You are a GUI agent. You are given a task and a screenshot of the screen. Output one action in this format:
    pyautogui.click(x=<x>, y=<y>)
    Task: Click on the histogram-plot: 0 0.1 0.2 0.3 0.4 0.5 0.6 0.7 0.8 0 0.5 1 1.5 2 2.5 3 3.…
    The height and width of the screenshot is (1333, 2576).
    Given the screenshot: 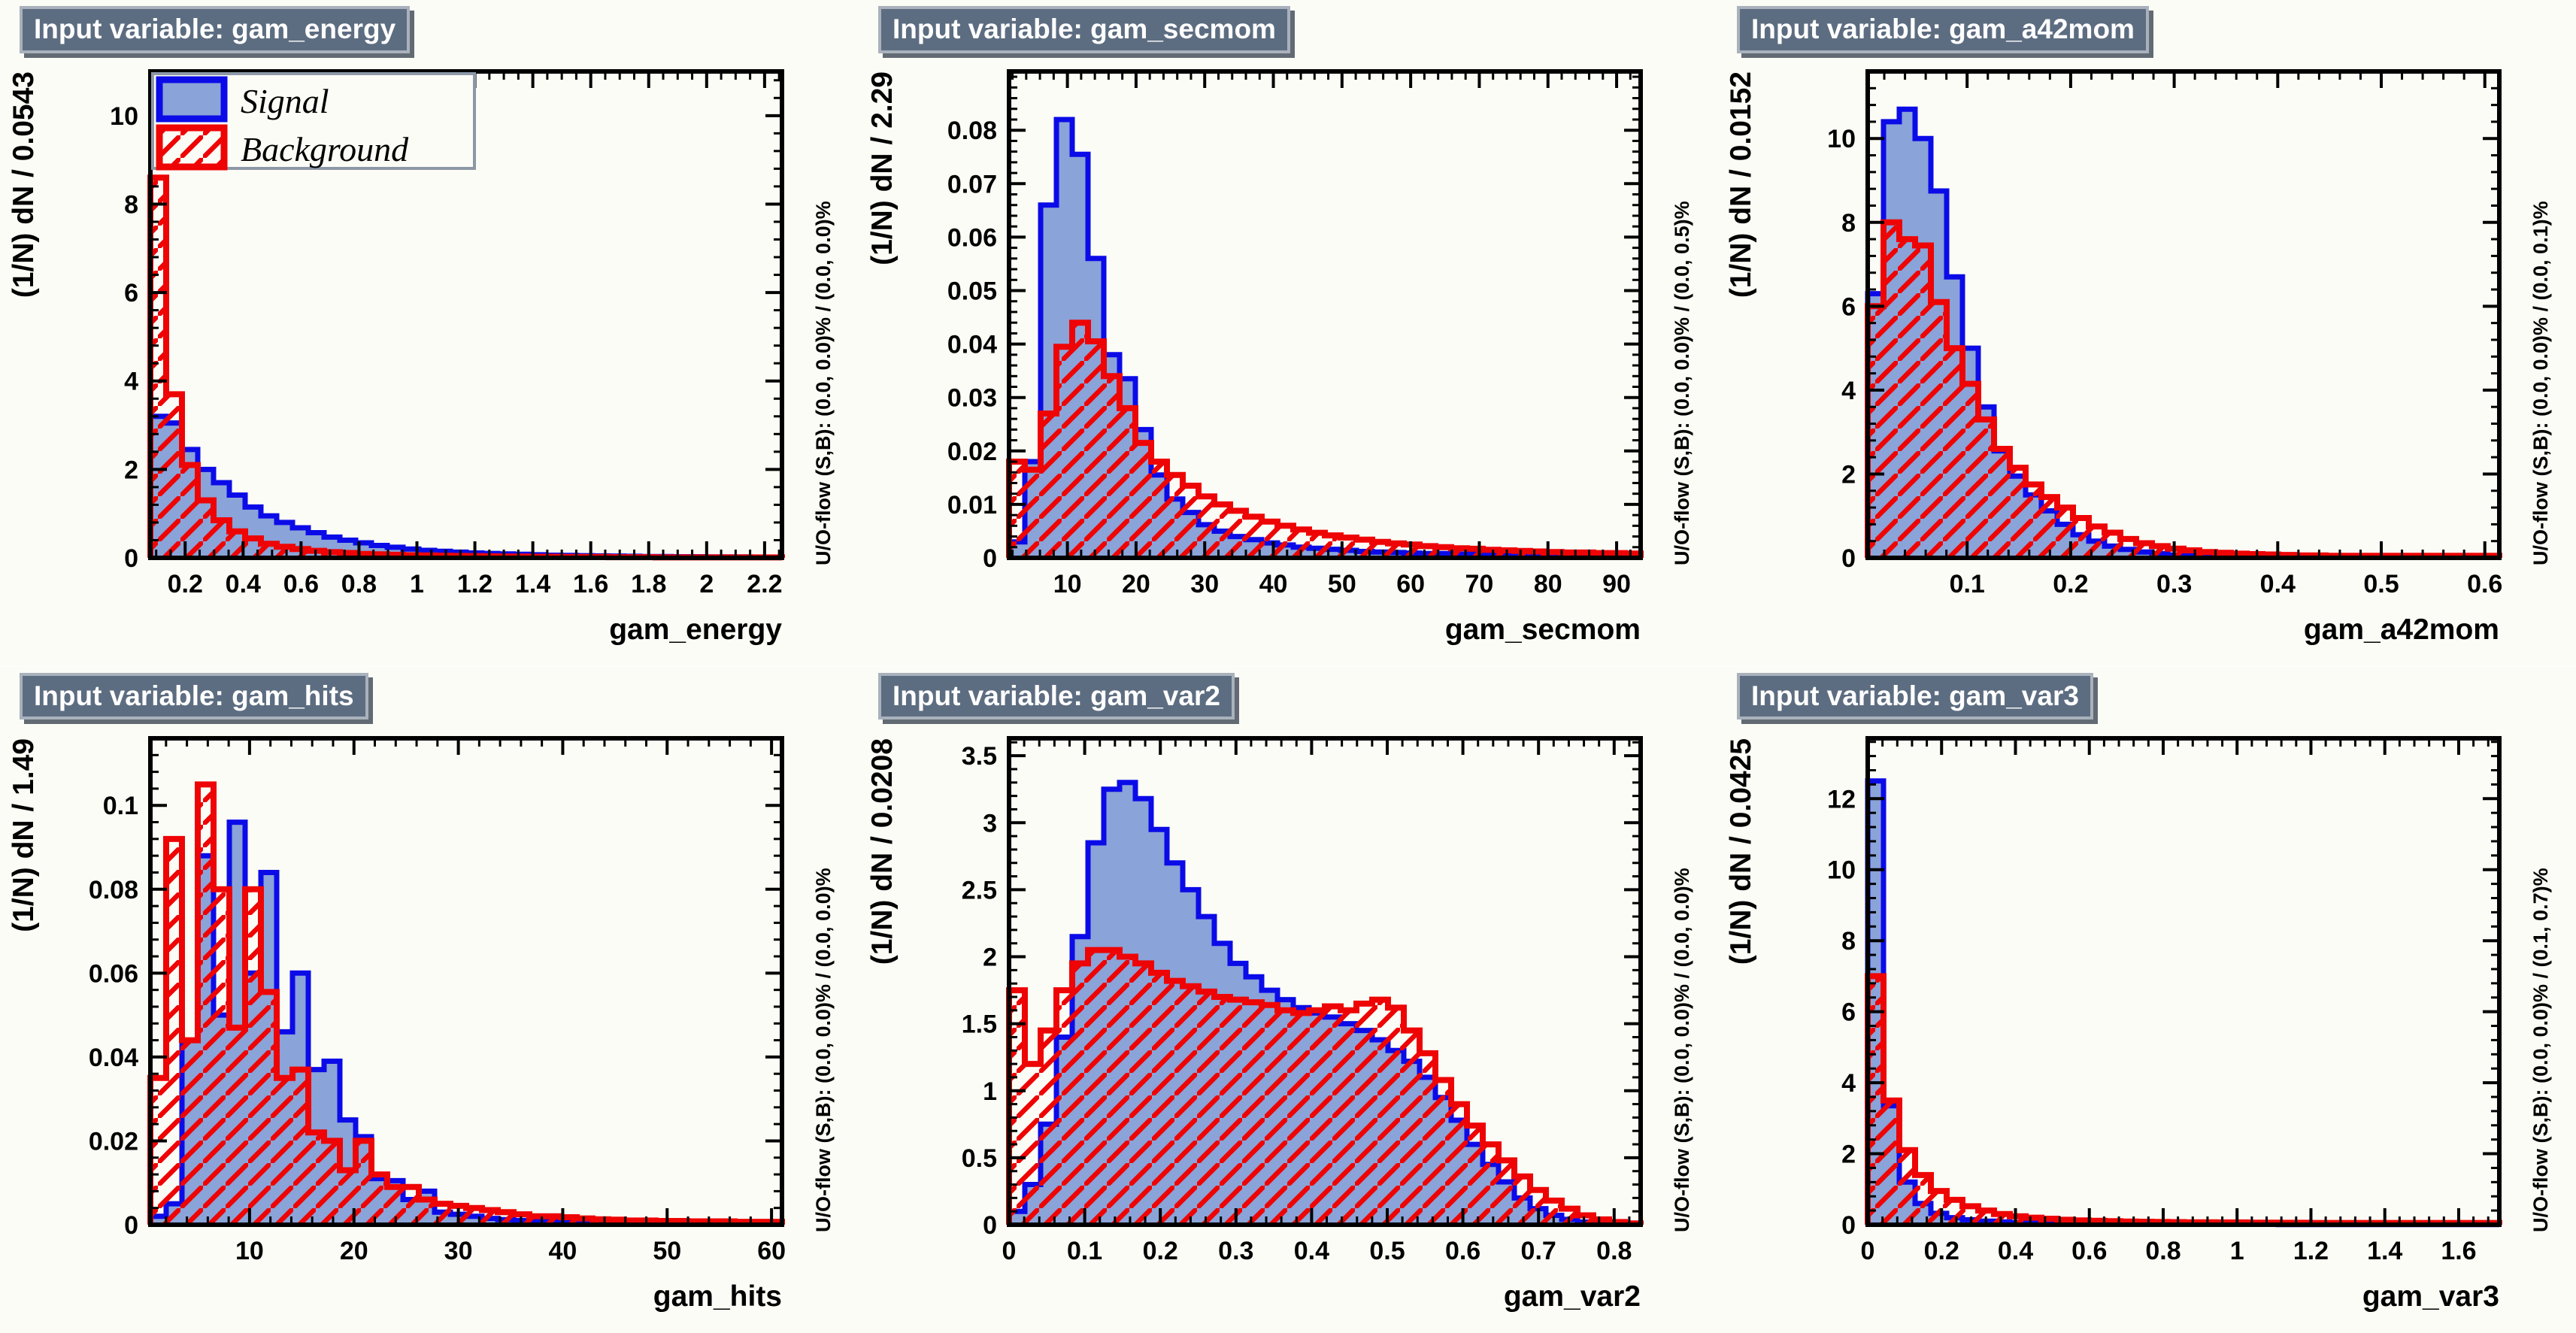 What is the action you would take?
    pyautogui.click(x=1279, y=1024)
    